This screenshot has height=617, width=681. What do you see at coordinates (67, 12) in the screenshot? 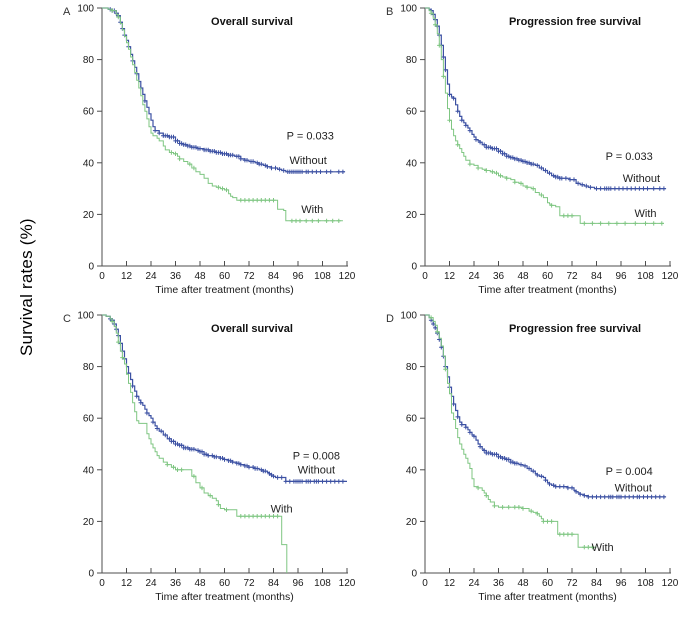
I see `panel-letter: A` at bounding box center [67, 12].